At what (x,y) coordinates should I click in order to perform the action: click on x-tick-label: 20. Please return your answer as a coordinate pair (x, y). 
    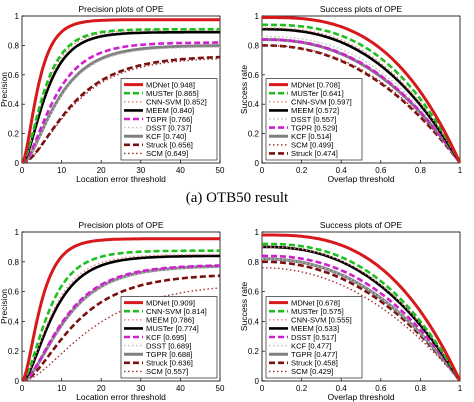
    Looking at the image, I should click on (101, 170).